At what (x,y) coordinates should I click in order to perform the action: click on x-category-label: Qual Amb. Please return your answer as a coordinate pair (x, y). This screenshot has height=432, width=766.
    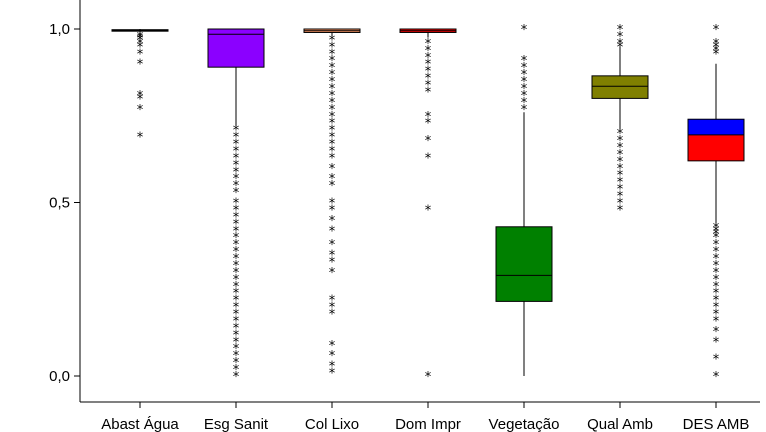
    Looking at the image, I should click on (620, 424).